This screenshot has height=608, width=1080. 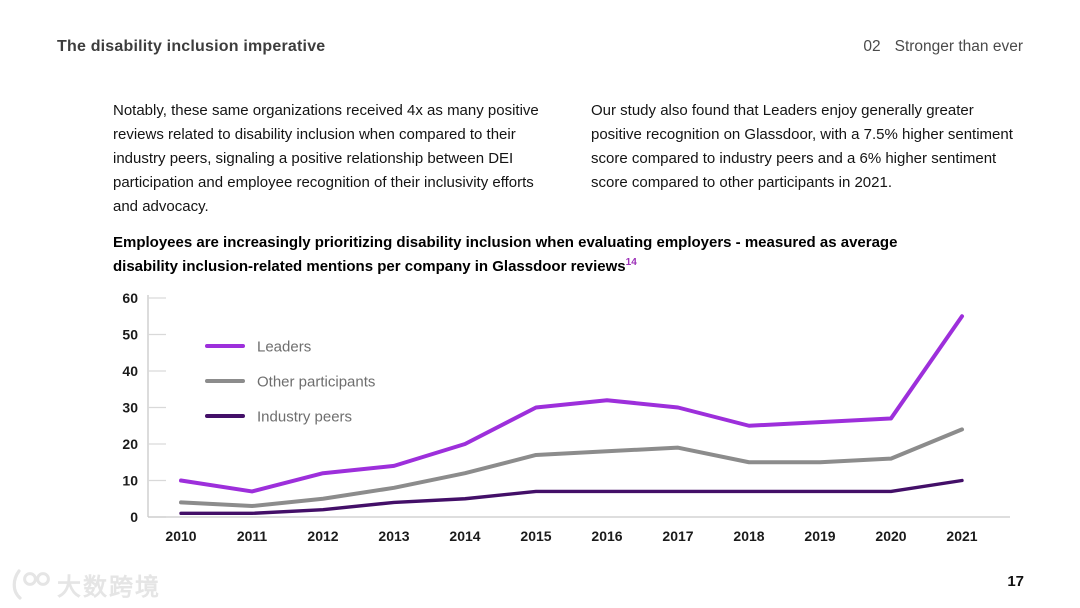 I want to click on x-tick-label: 2018, so click(x=748, y=536).